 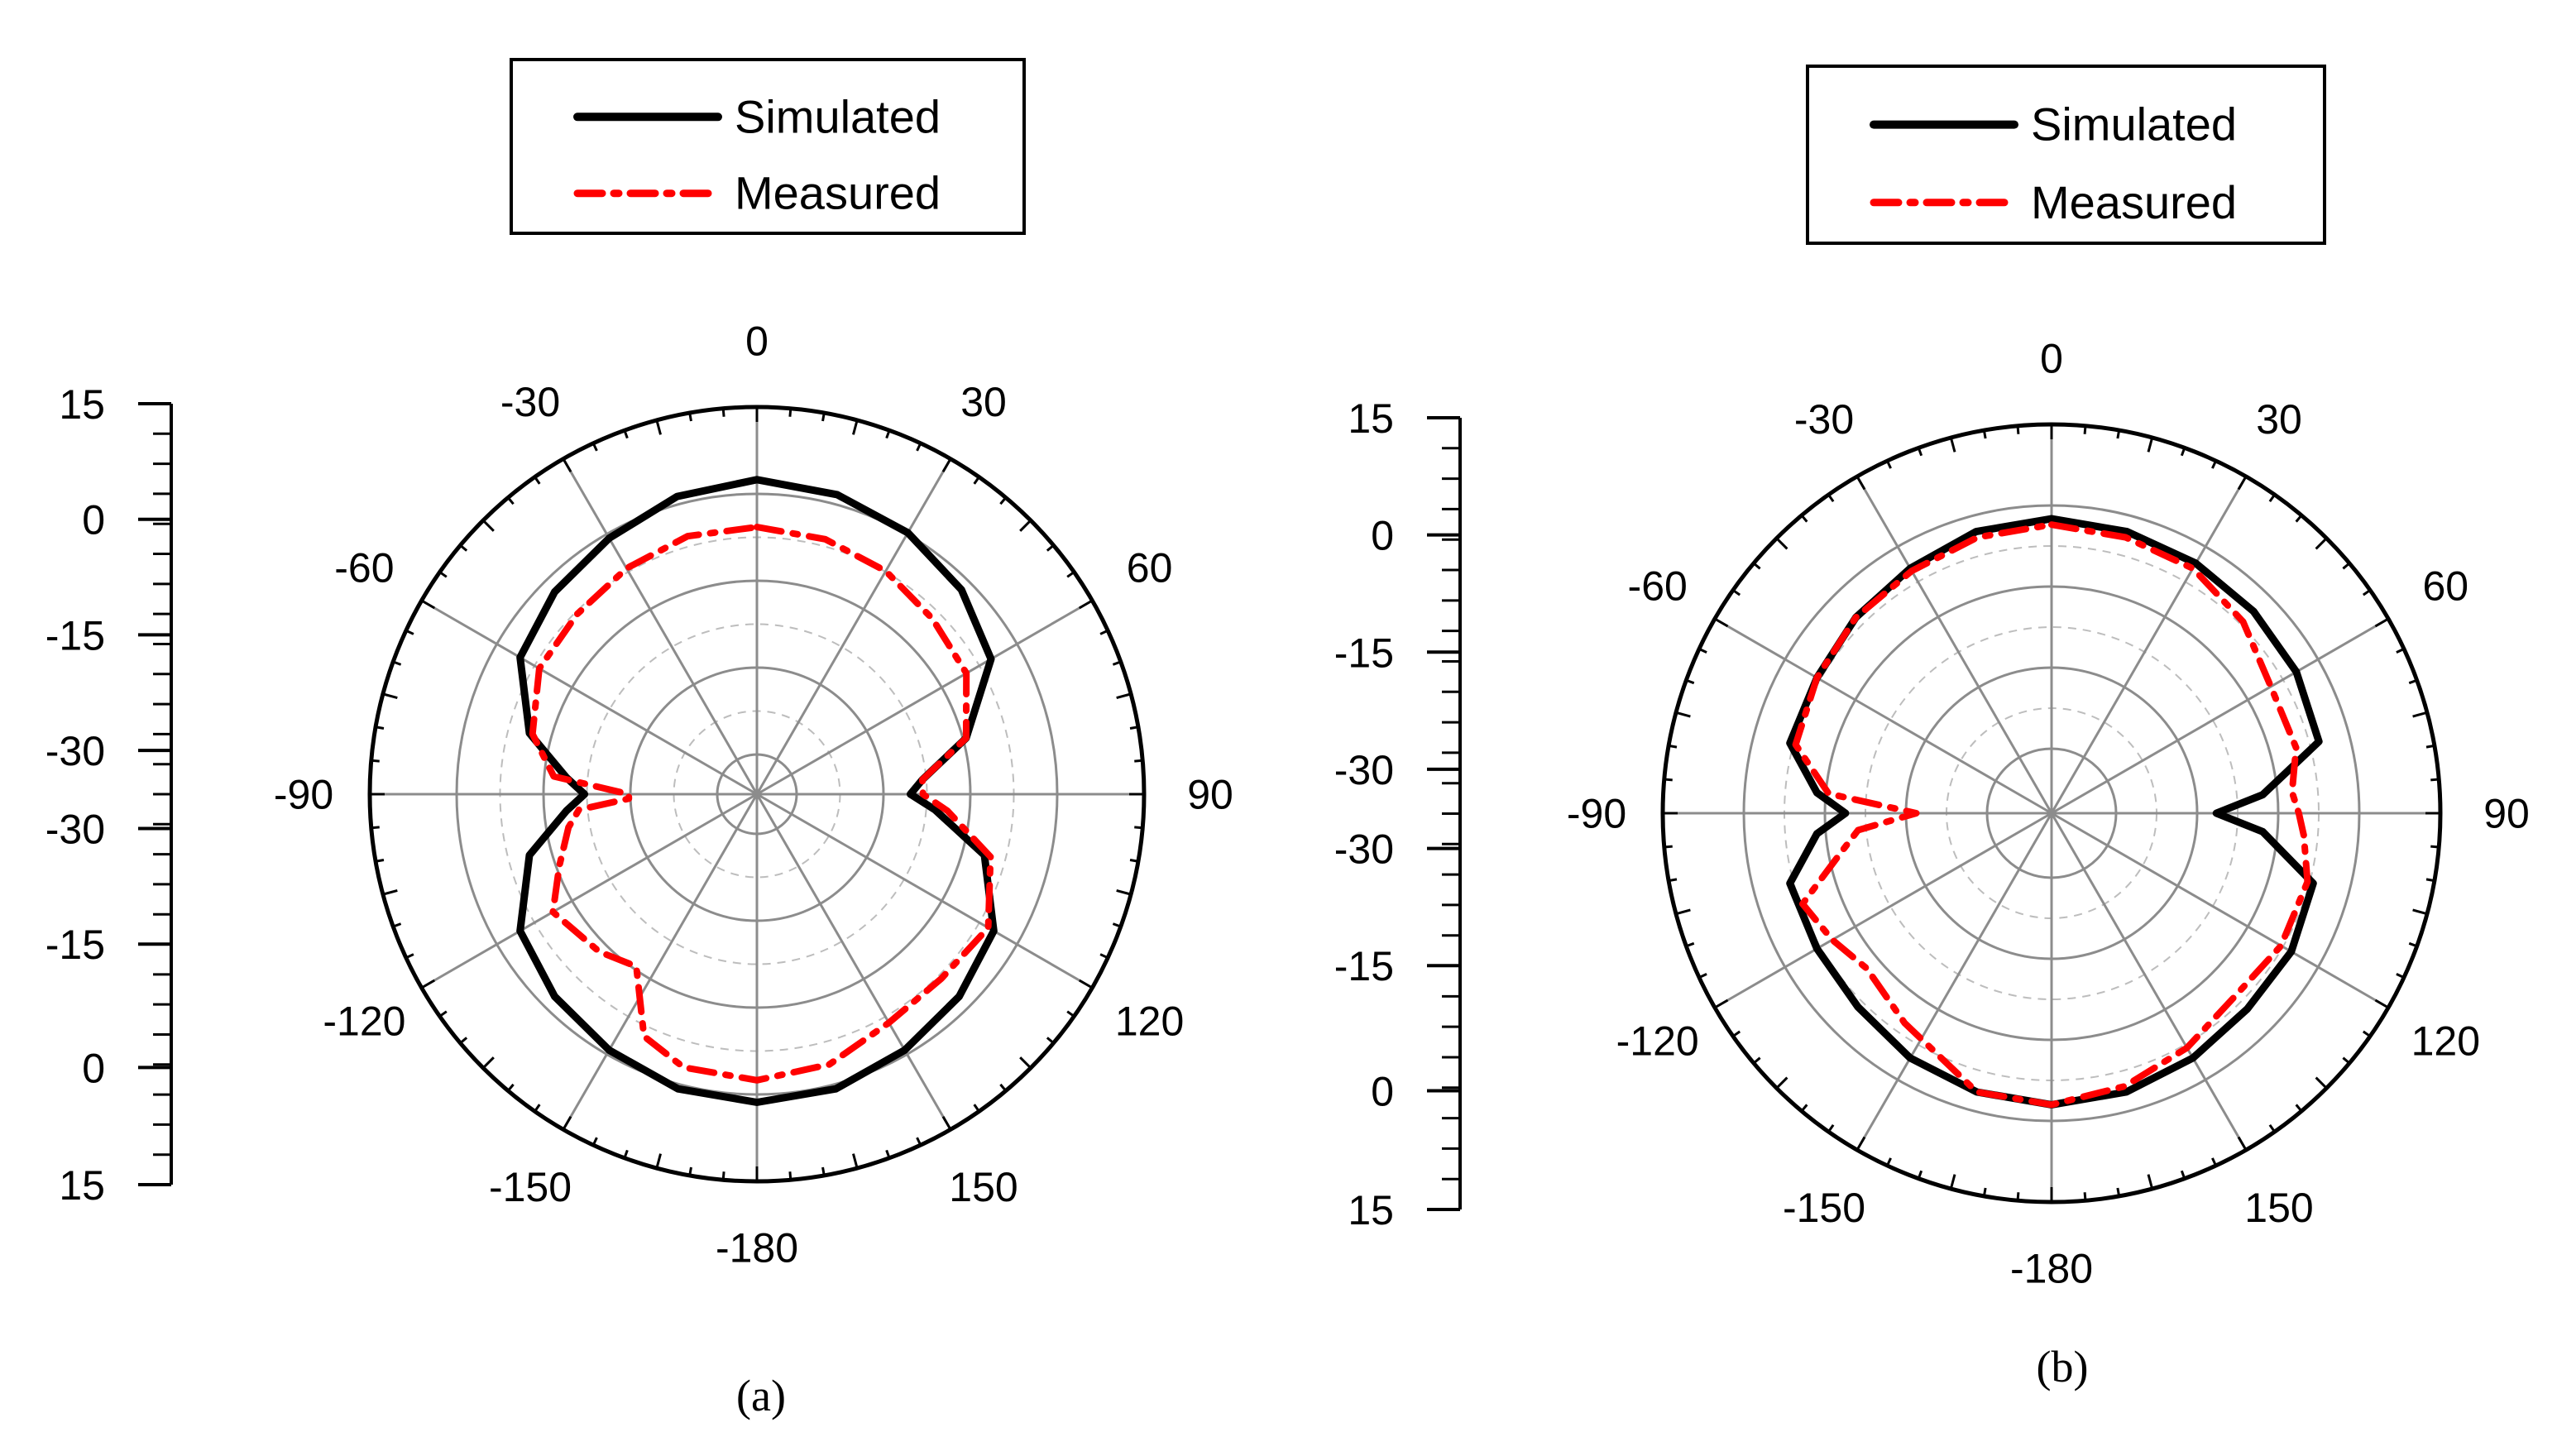 I want to click on angle-label: -60, so click(x=364, y=568).